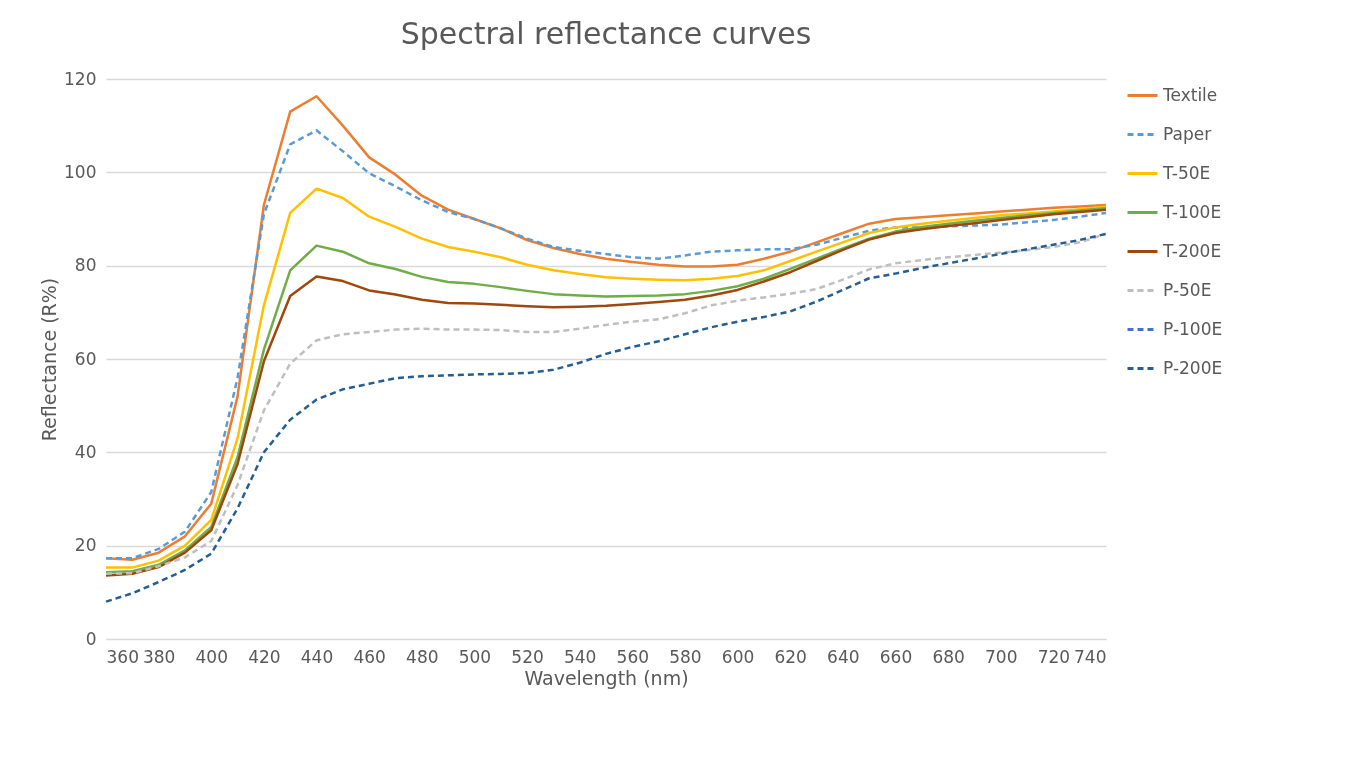 The image size is (1366, 768). What do you see at coordinates (606, 33) in the screenshot?
I see `chart-title: Spectral reflectance curves` at bounding box center [606, 33].